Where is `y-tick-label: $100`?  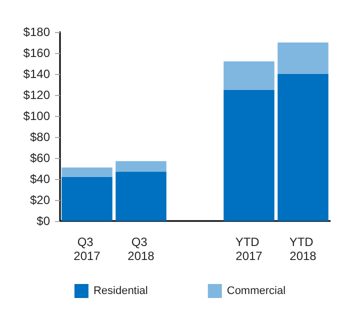 y-tick-label: $100 is located at coordinates (36, 116).